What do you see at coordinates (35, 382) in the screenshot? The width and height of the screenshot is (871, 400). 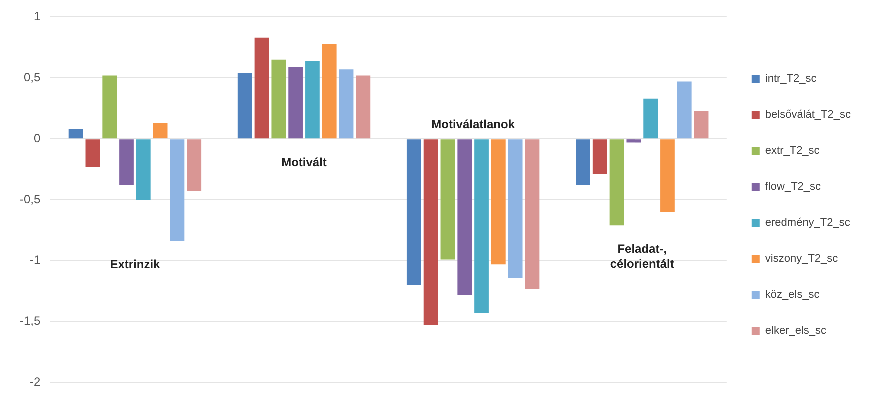 I see `y-tick-label: -2` at bounding box center [35, 382].